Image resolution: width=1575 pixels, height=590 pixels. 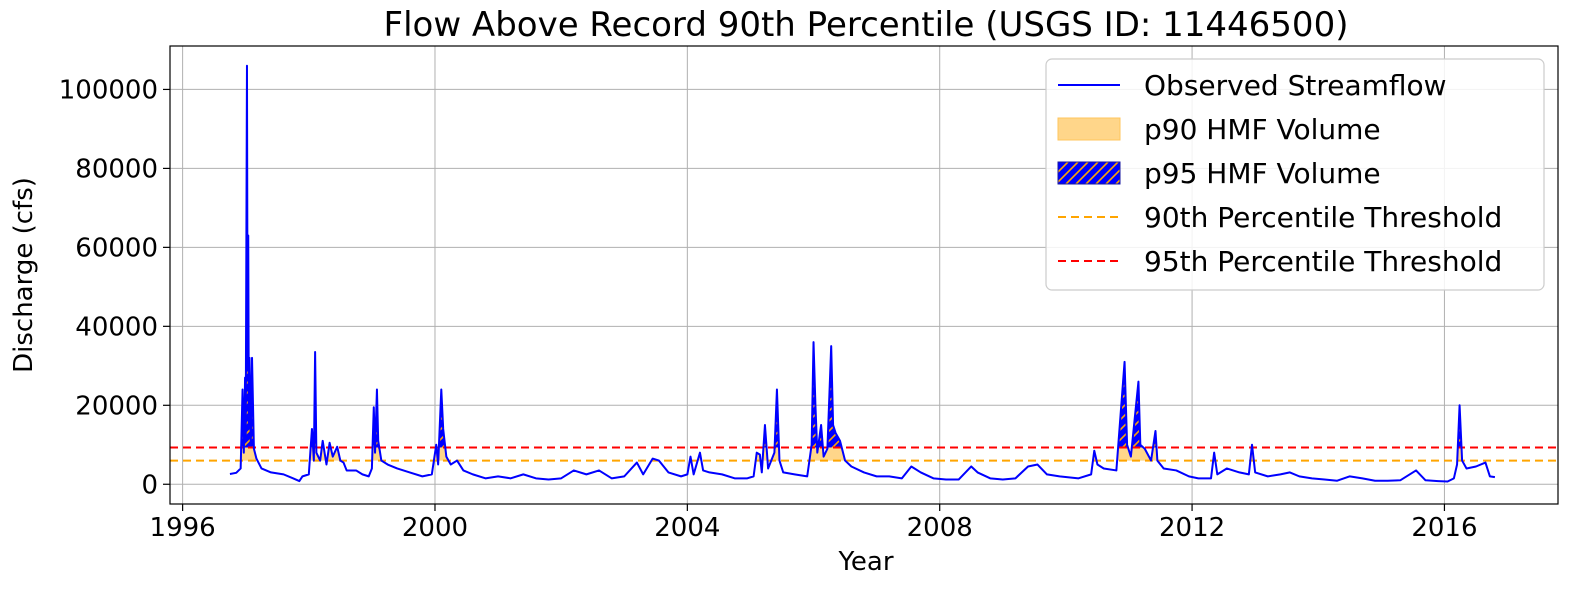 What do you see at coordinates (1192, 528) in the screenshot?
I see `x-tick-label: 2012` at bounding box center [1192, 528].